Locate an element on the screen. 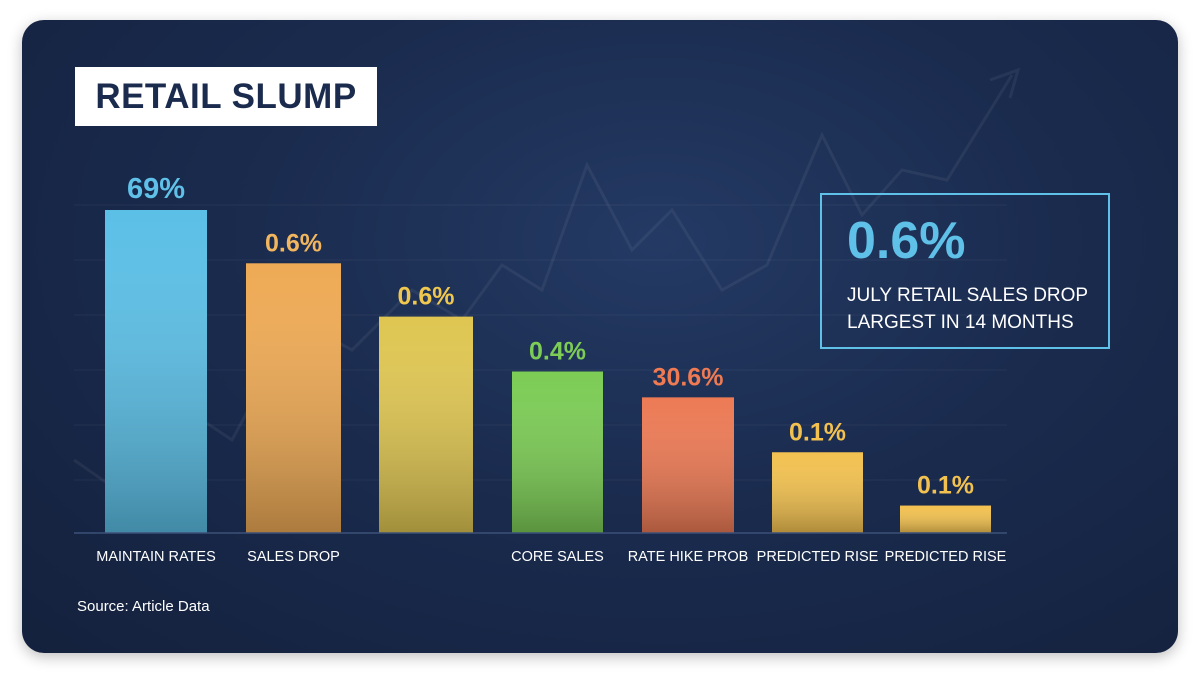 This screenshot has width=1200, height=675. bar-group: 0.6% SALES DROP is located at coordinates (293, 397).